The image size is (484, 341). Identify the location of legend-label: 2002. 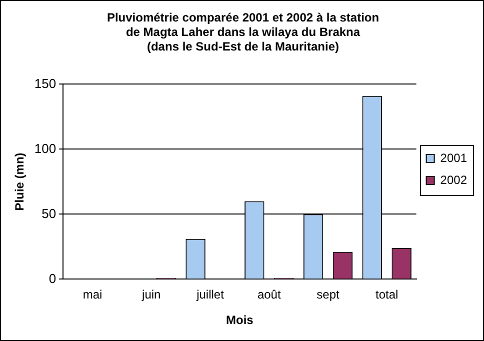
(454, 179).